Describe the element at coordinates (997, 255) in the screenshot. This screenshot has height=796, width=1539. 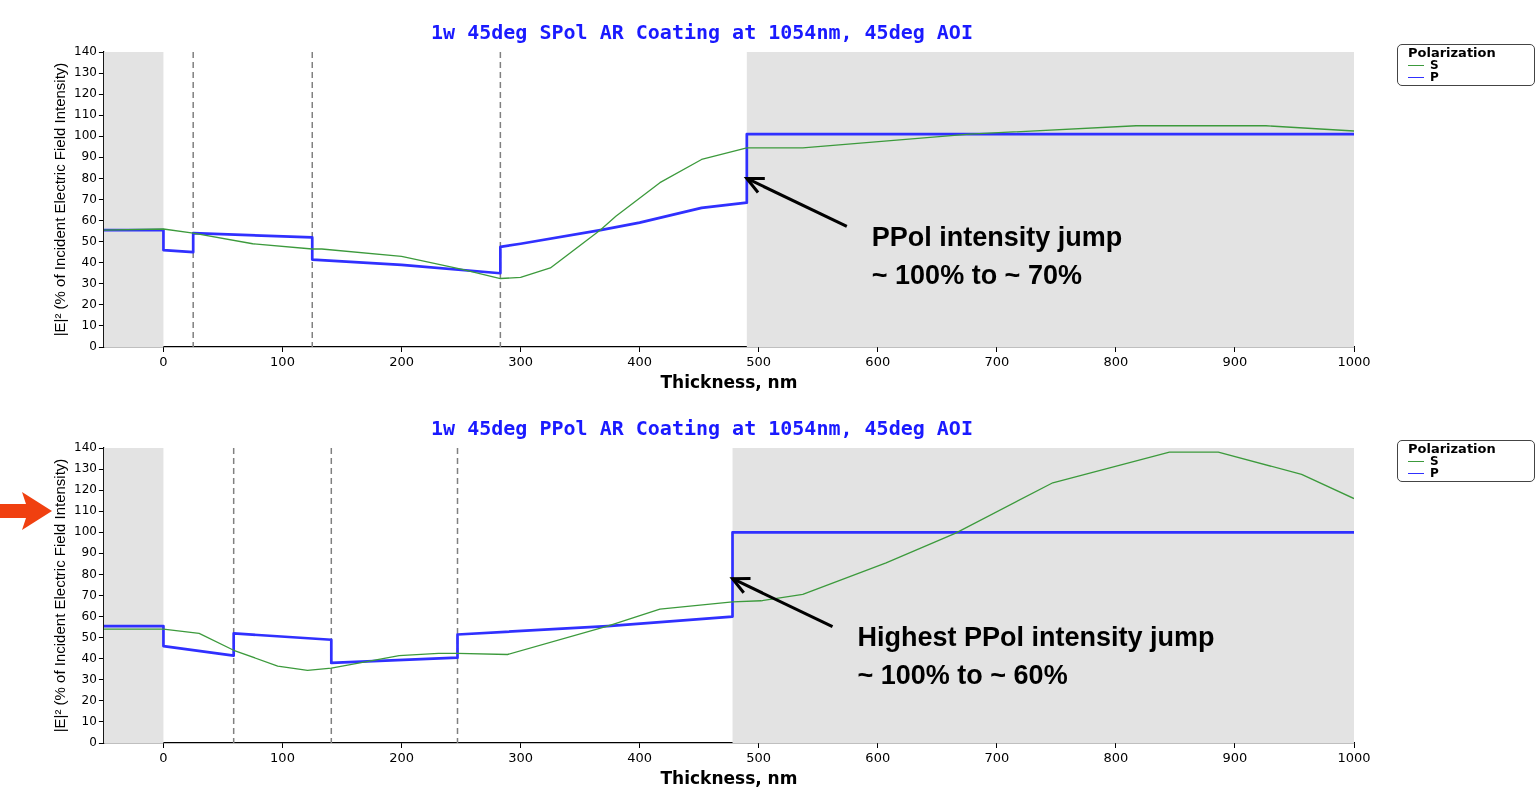
I see `annotation: PPol intensity jump ~ 100% to ~ 70%` at that location.